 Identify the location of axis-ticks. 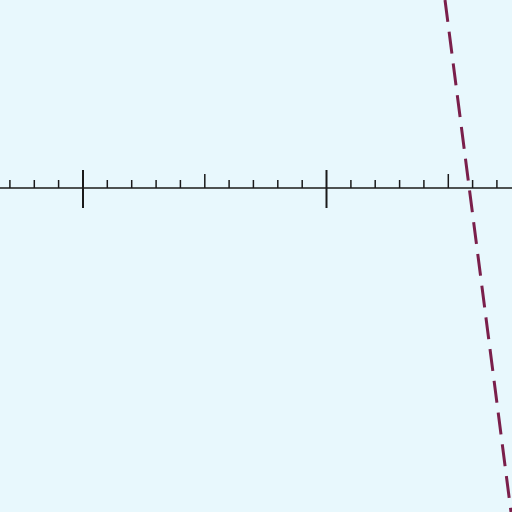
(253, 189).